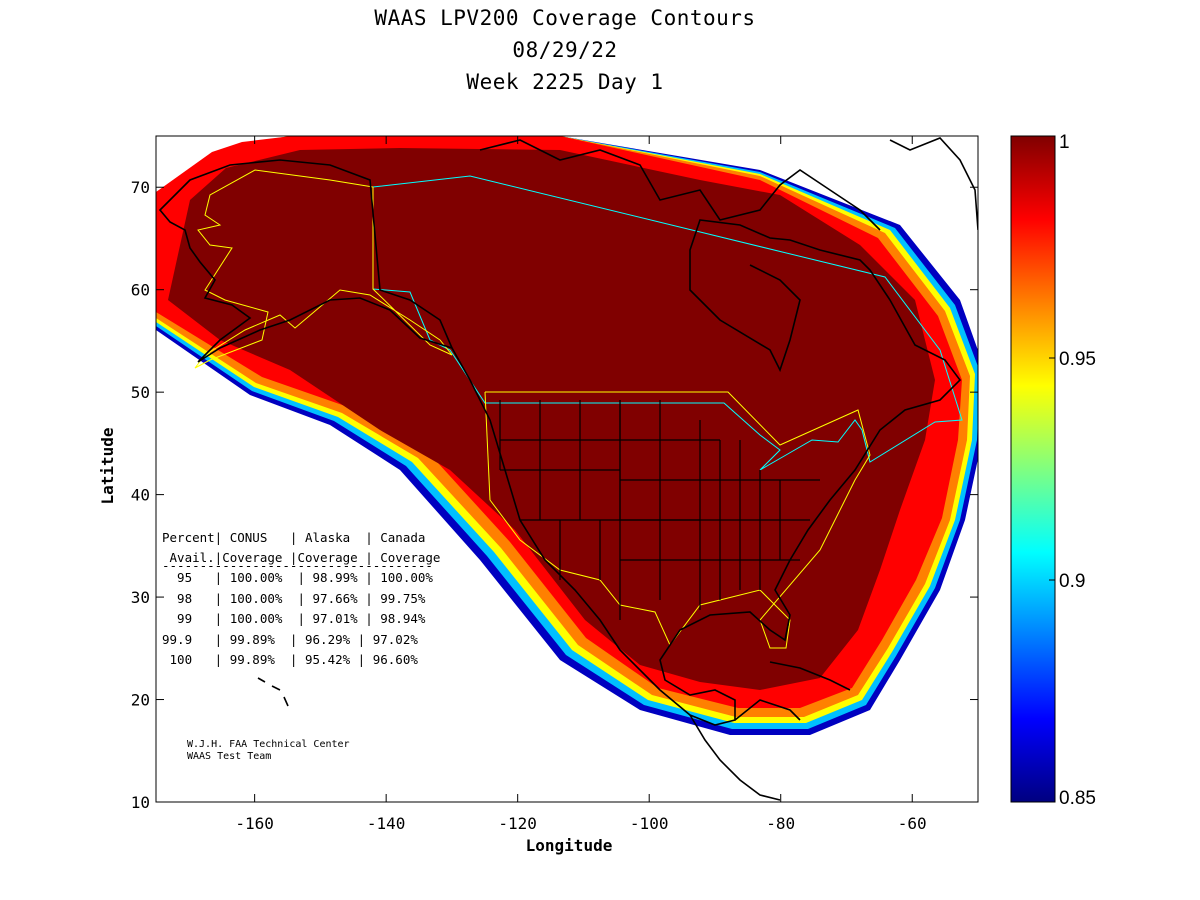 The height and width of the screenshot is (900, 1200). Describe the element at coordinates (140, 597) in the screenshot. I see `y-tick-label: 30` at that location.